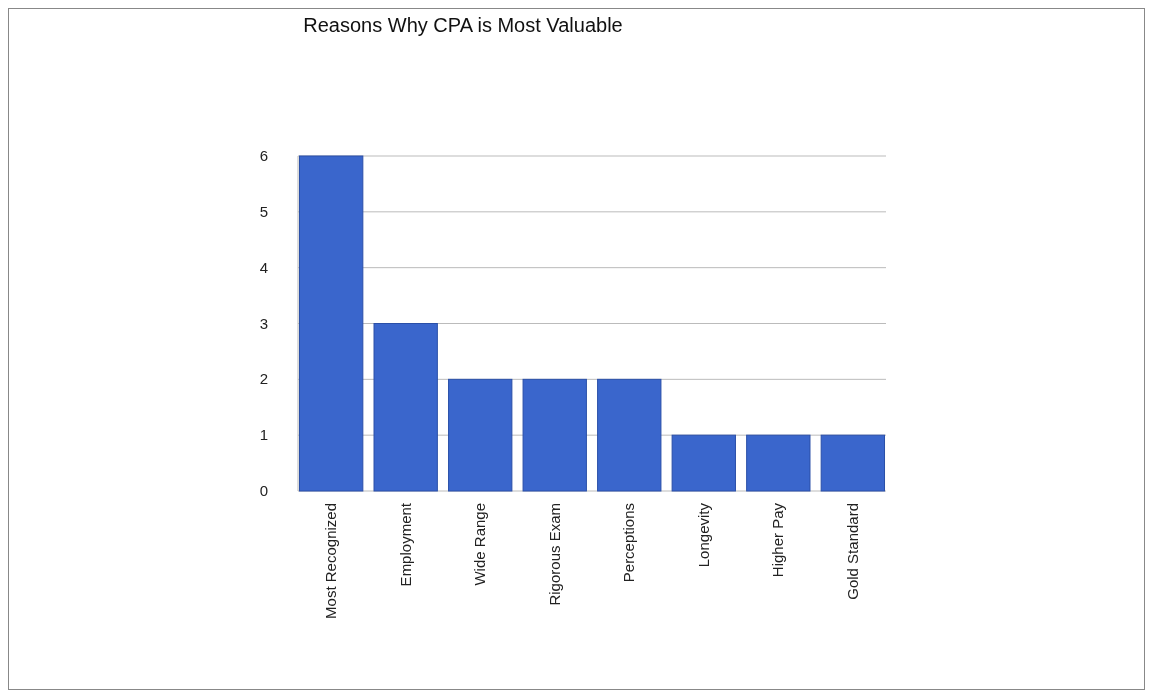 The image size is (1153, 698). I want to click on y-tick-label: 0, so click(263, 490).